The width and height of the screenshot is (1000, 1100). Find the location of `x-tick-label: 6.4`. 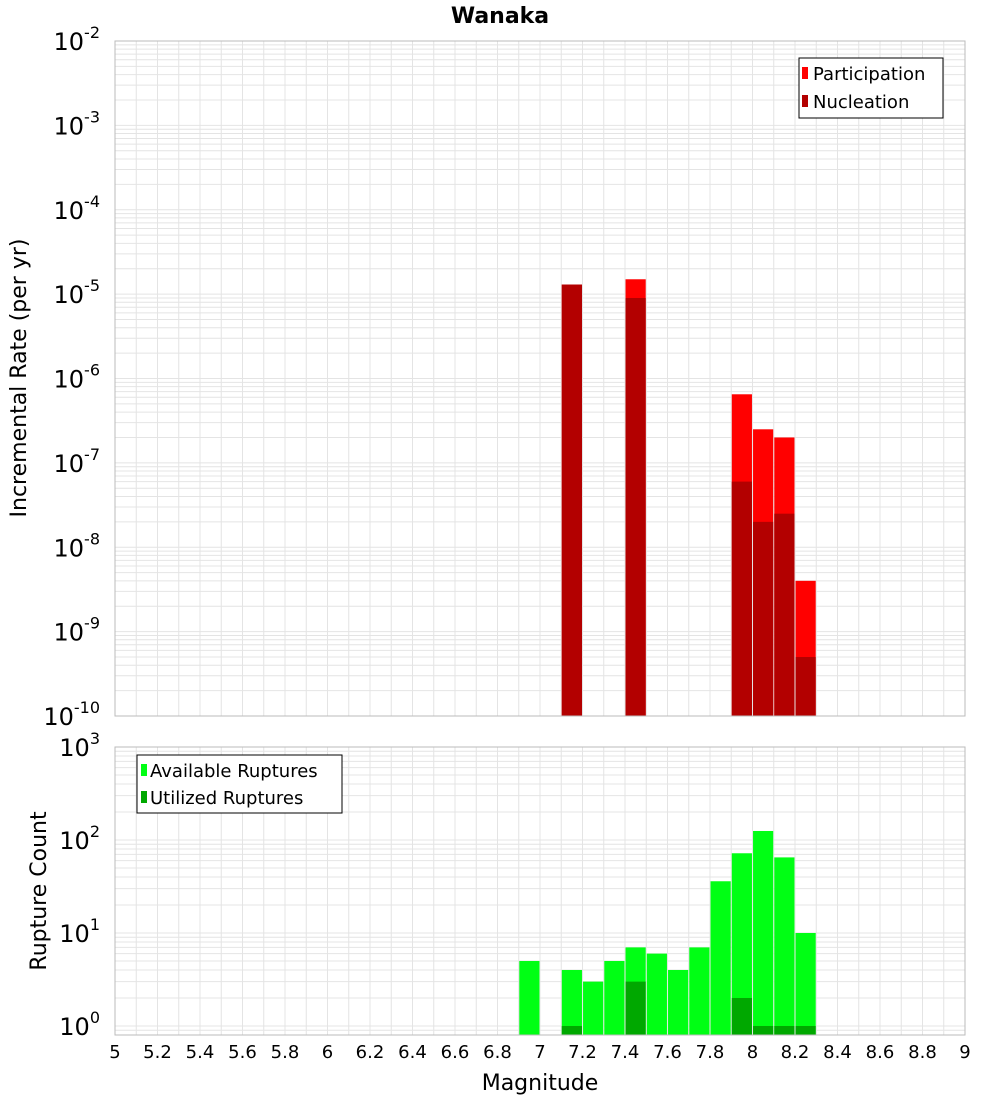

x-tick-label: 6.4 is located at coordinates (412, 1052).